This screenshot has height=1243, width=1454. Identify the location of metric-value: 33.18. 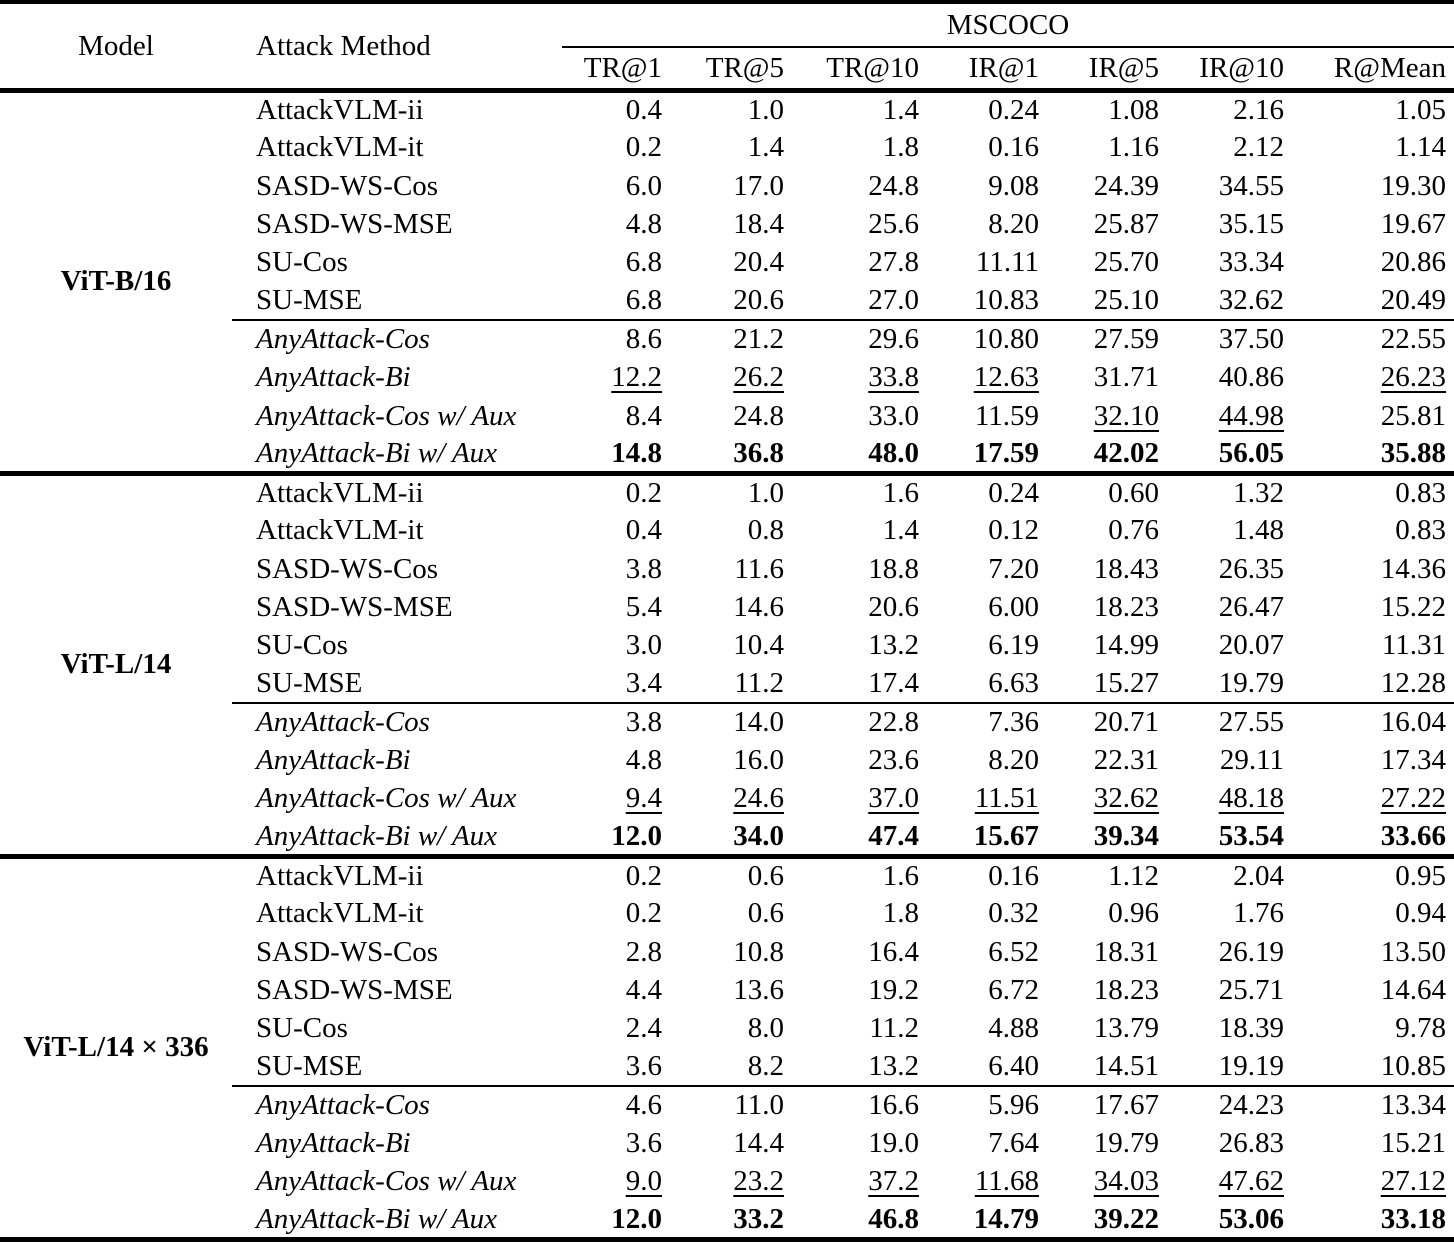
(1413, 1218).